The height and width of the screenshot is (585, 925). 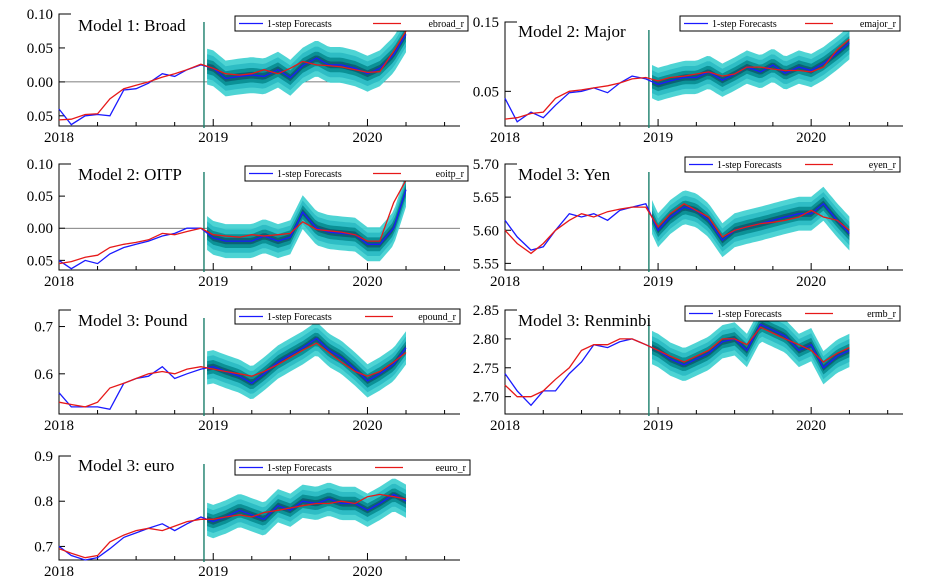 I want to click on y-tick-label: 2.80, so click(x=486, y=340).